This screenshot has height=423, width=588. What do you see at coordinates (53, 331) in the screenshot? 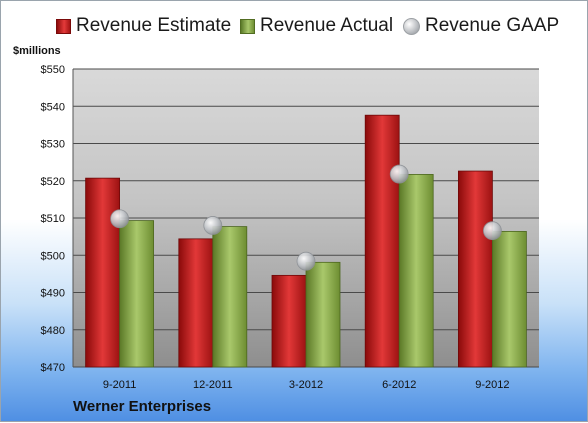
I see `y-tick-label: $480` at bounding box center [53, 331].